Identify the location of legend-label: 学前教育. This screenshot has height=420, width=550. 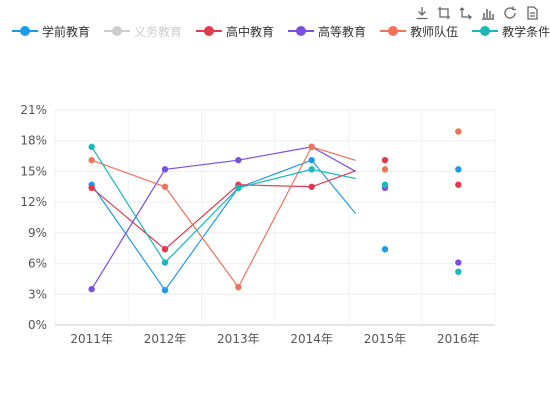
(66, 31).